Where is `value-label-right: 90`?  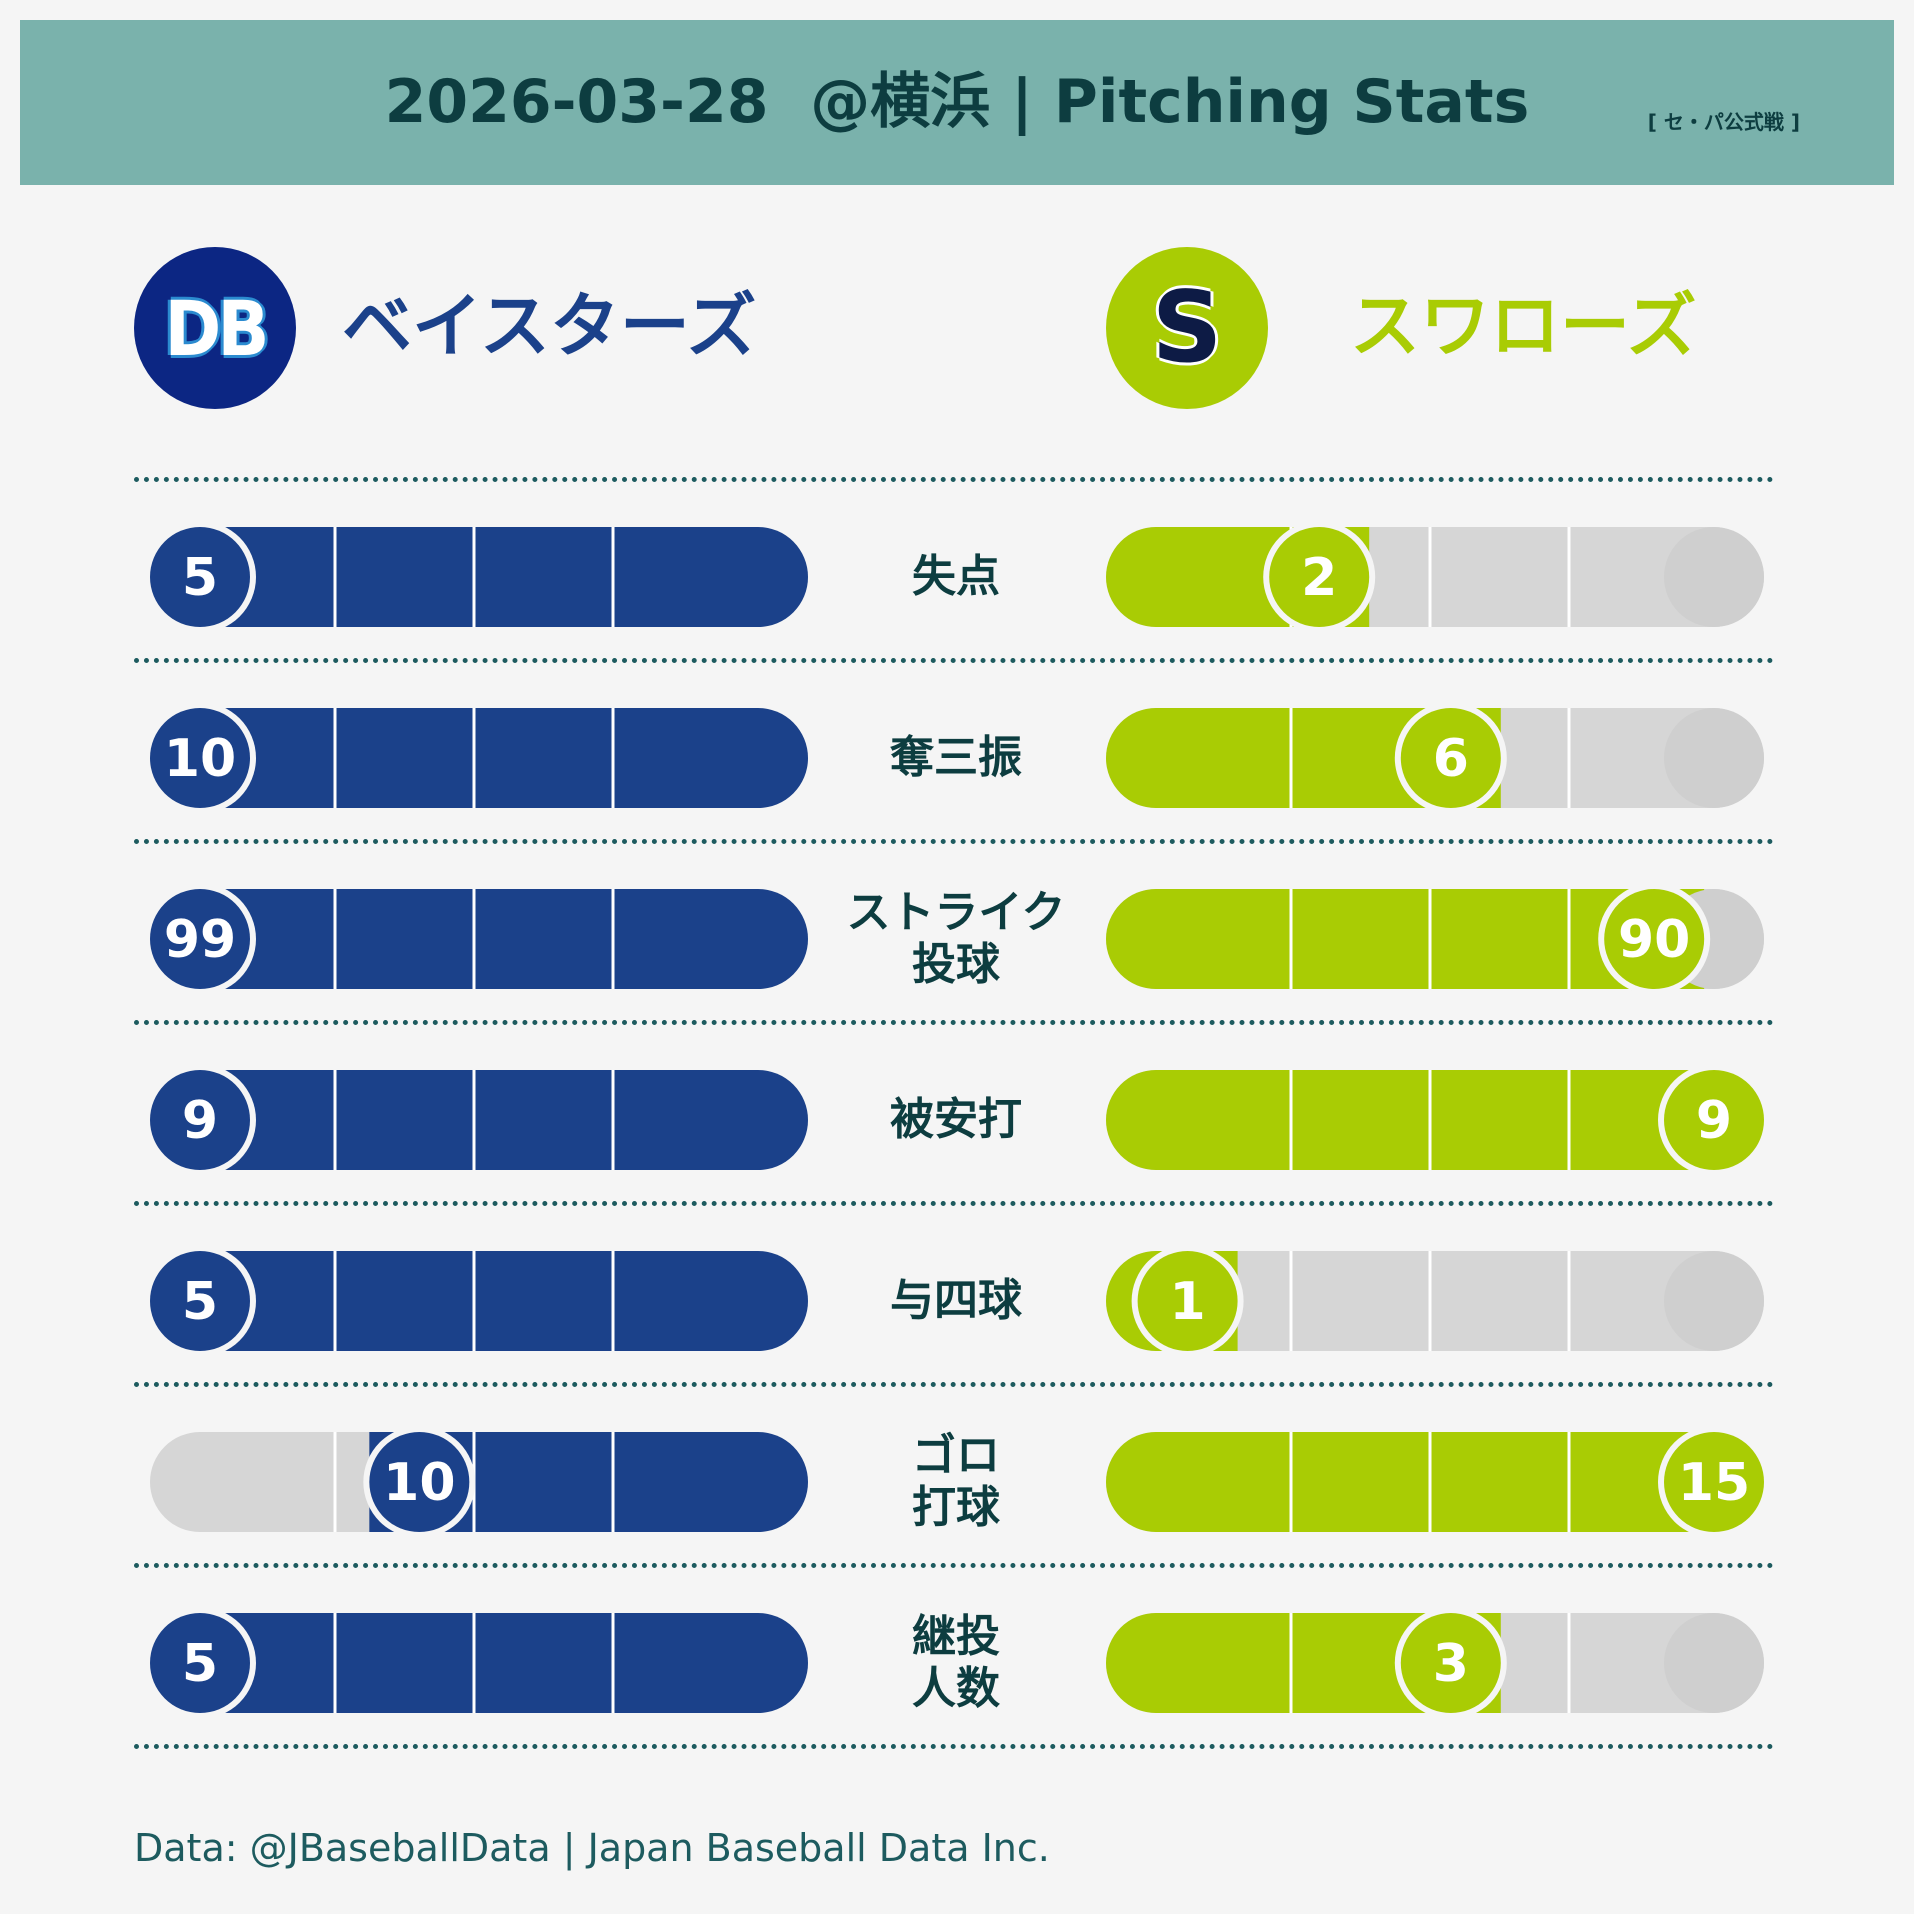 value-label-right: 90 is located at coordinates (1654, 940).